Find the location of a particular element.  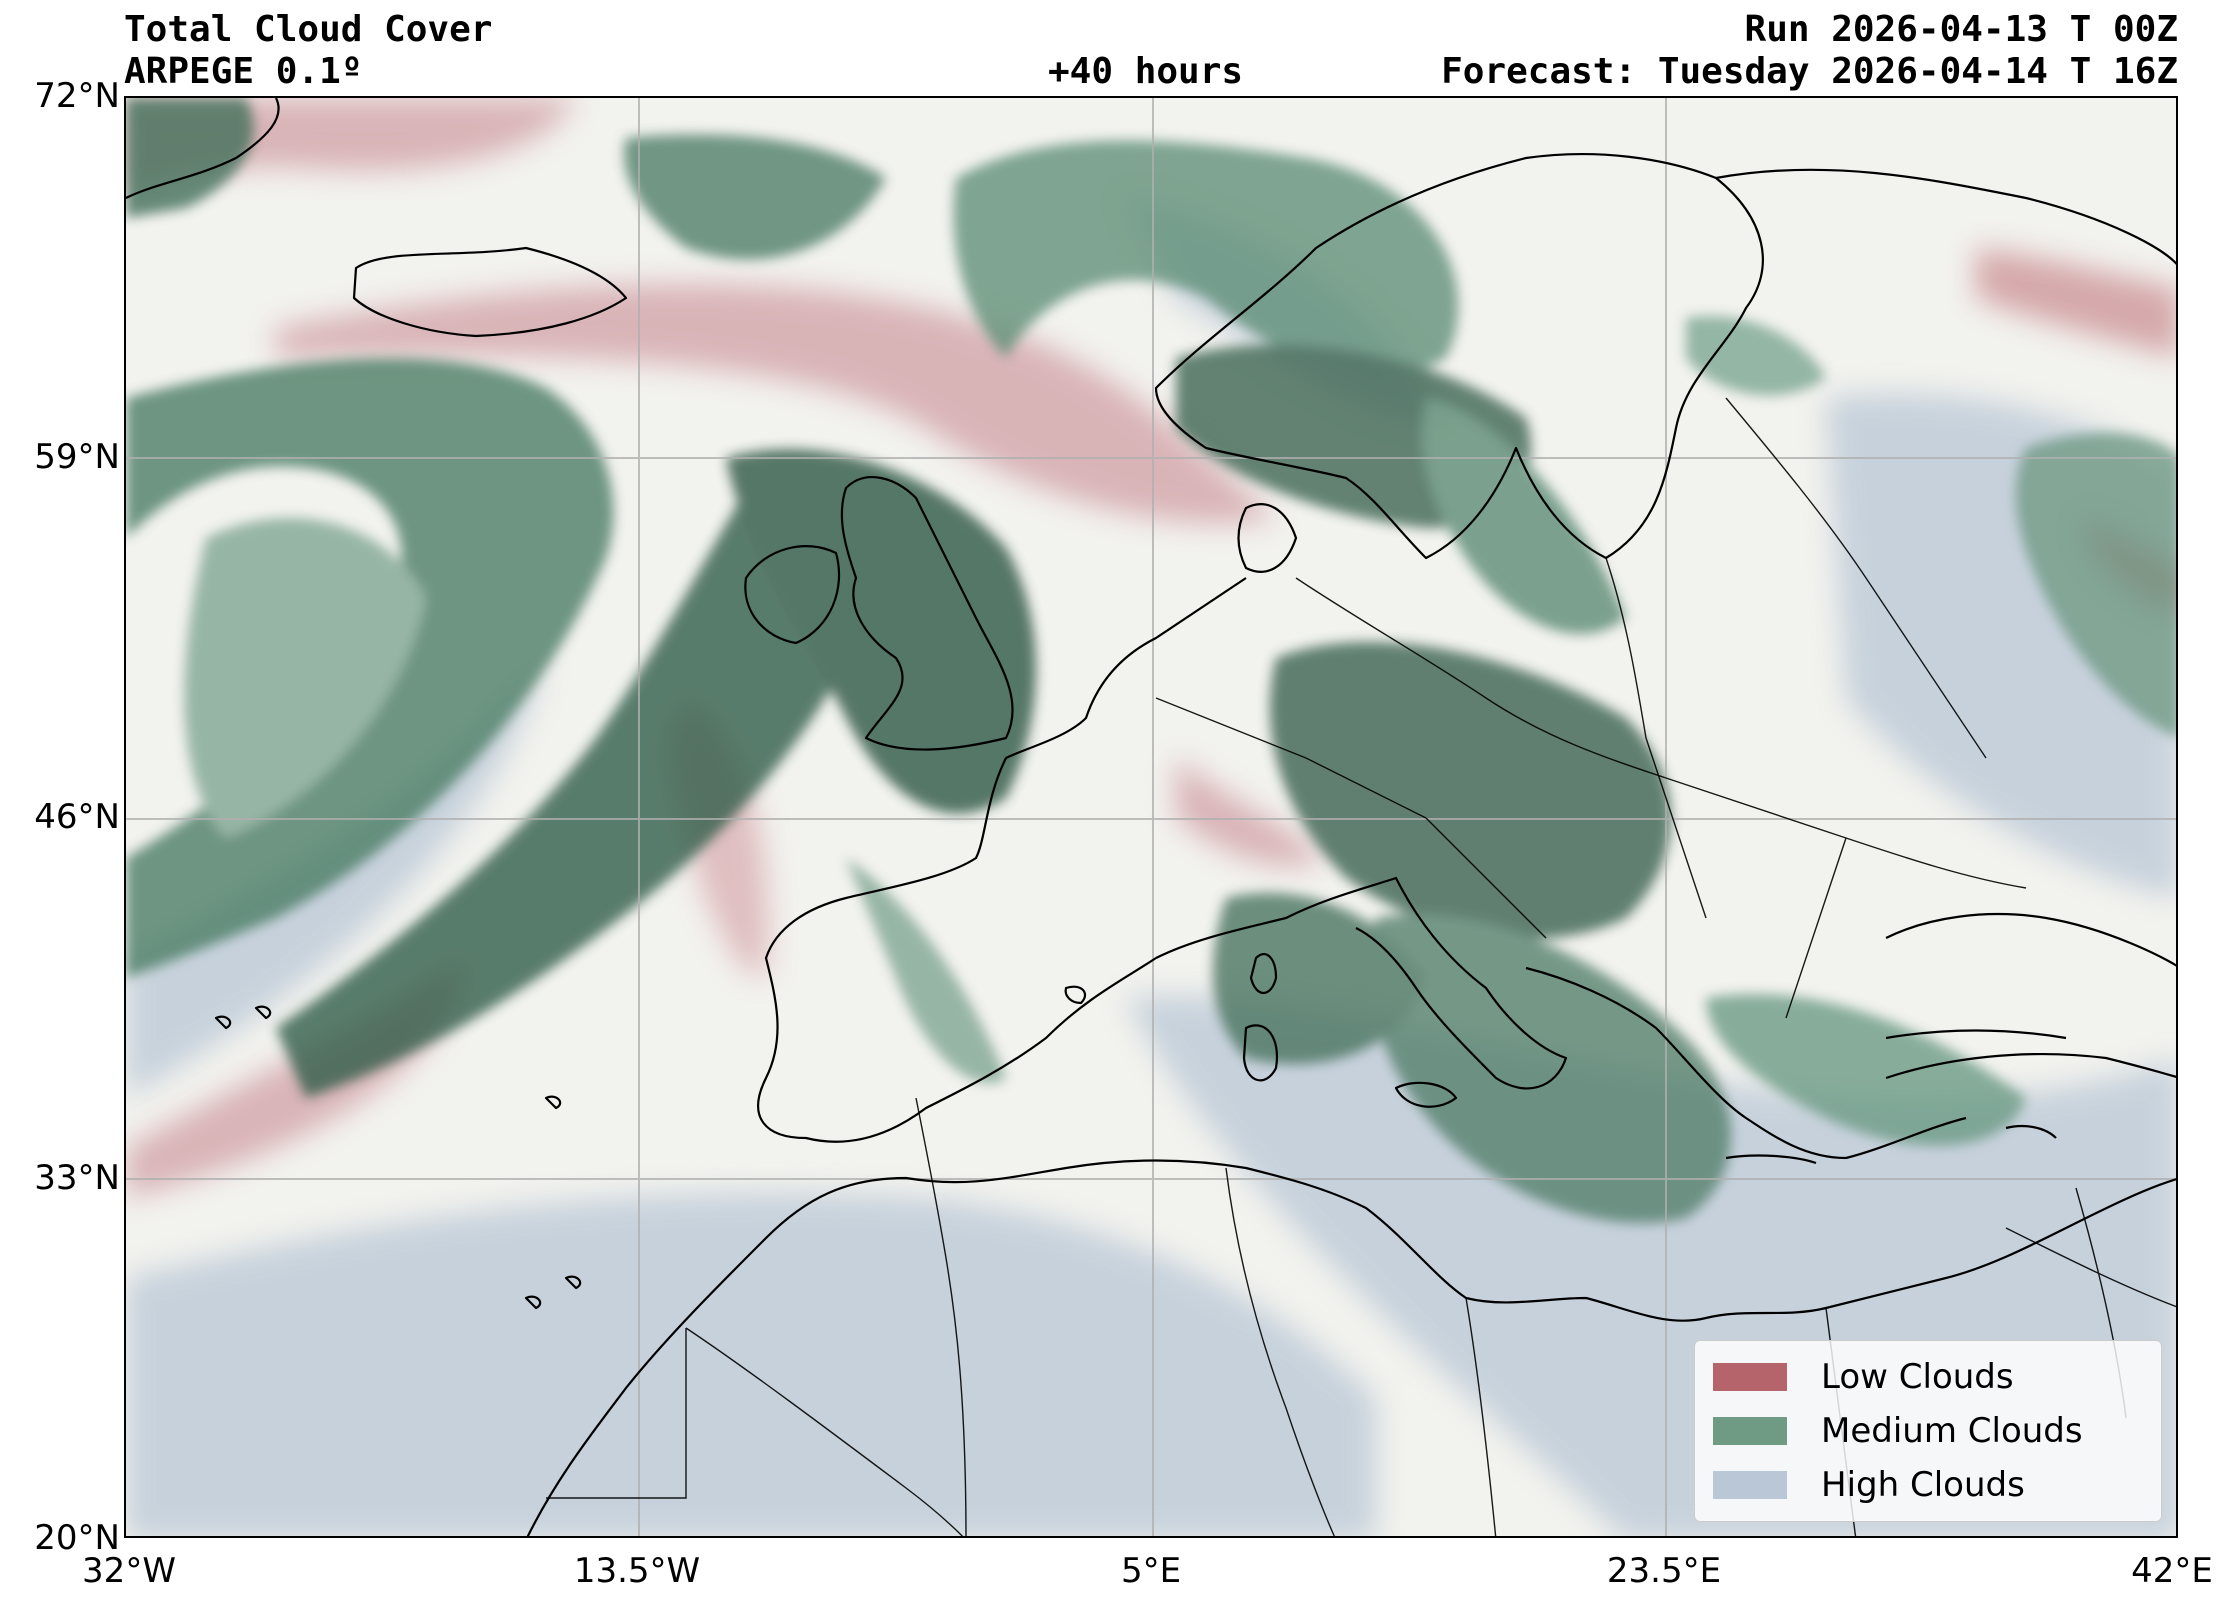

lon-label-5e: 5°E is located at coordinates (1151, 1571).